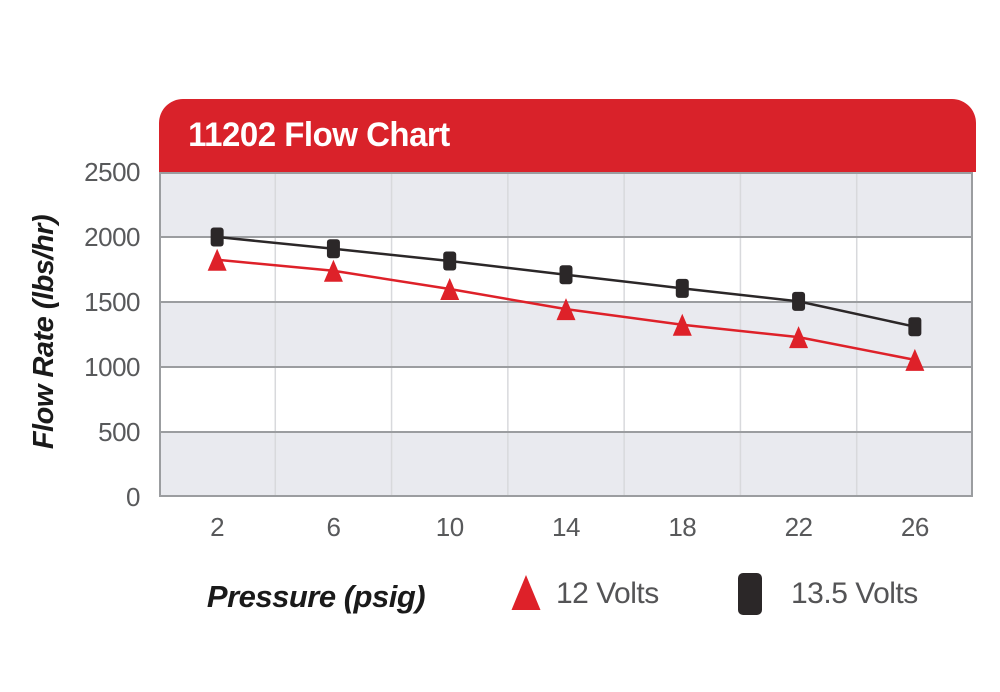  Describe the element at coordinates (750, 594) in the screenshot. I see `legend-13v-square-icon` at that location.